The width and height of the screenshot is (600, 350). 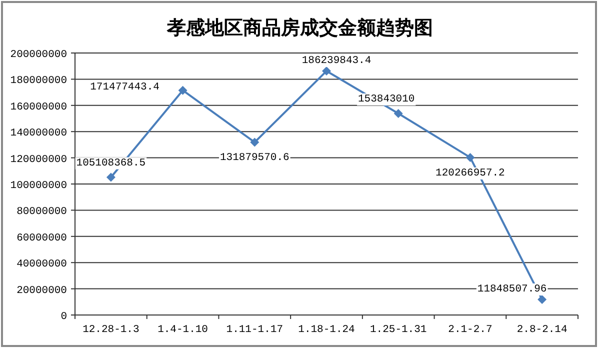 I want to click on y-tick-label: 40000000, so click(x=41, y=264).